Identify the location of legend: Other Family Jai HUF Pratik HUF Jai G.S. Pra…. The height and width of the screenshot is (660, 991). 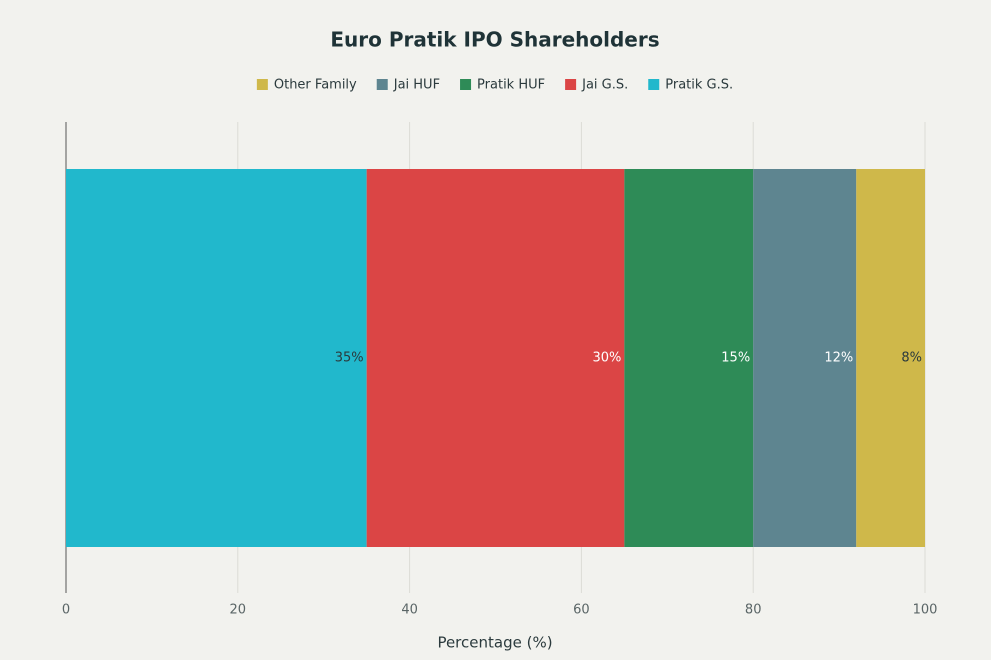
(494, 85).